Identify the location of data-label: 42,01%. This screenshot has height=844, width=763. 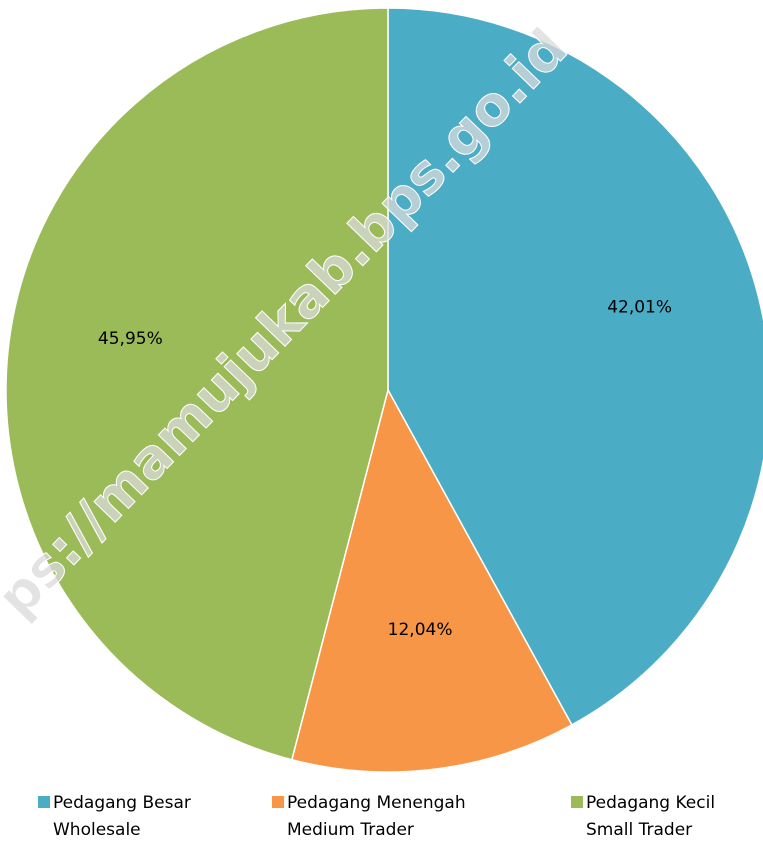
(639, 307).